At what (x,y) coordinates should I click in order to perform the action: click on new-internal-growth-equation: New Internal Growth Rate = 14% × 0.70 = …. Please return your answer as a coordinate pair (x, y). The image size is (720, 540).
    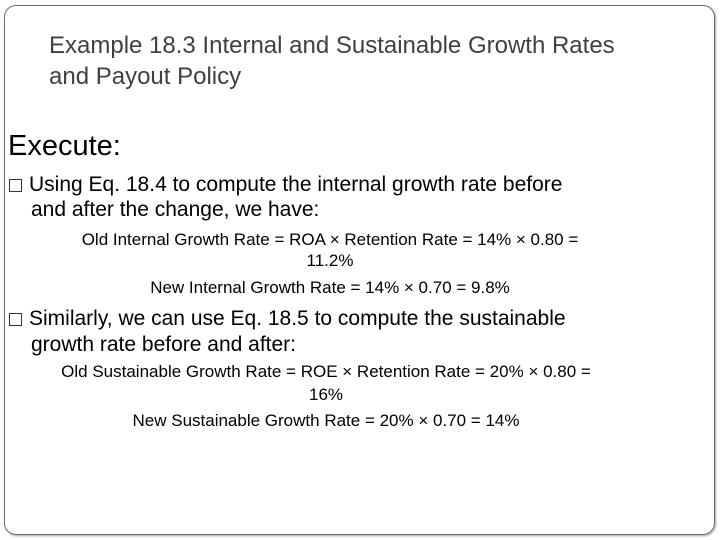
    Looking at the image, I should click on (330, 287).